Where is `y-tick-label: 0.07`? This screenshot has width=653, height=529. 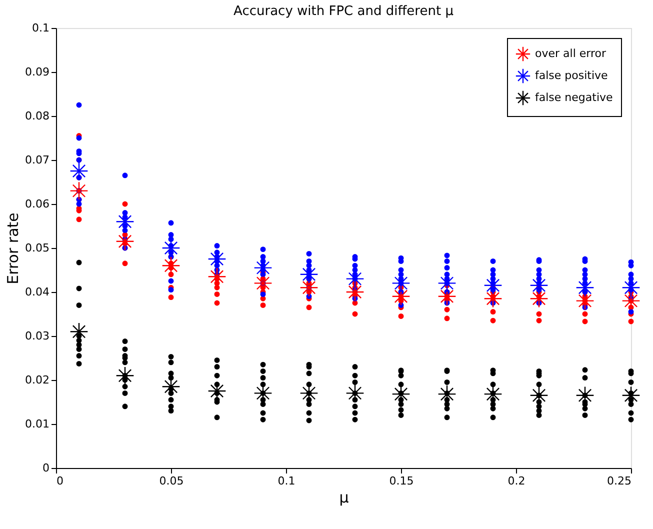
y-tick-label: 0.07 is located at coordinates (37, 160).